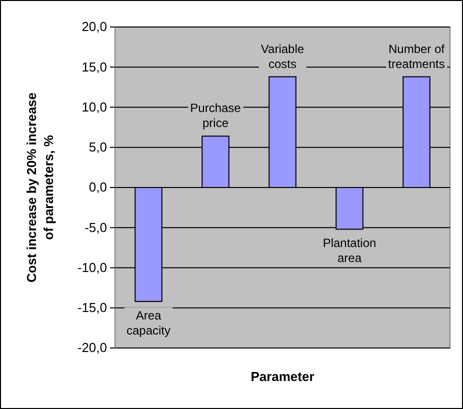 This screenshot has width=463, height=409. What do you see at coordinates (417, 56) in the screenshot?
I see `x-tick-label: Number of treatments` at bounding box center [417, 56].